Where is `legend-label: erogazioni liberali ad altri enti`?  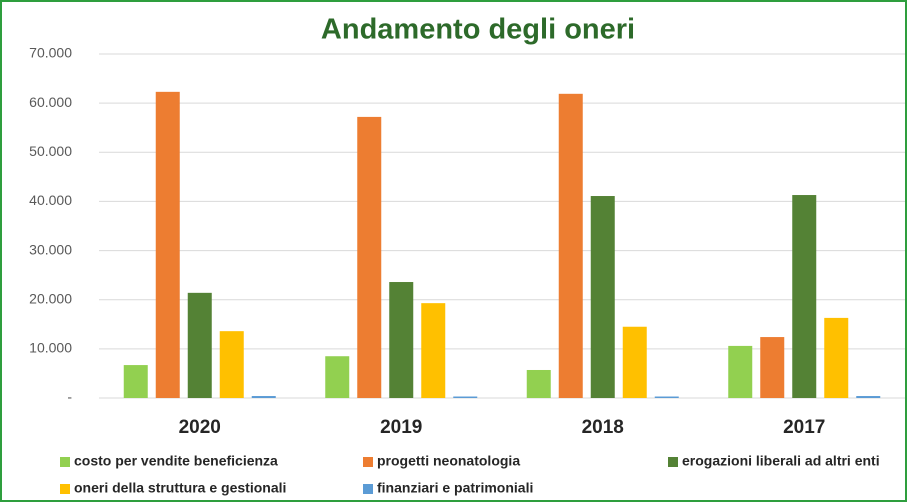 legend-label: erogazioni liberali ad altri enti is located at coordinates (781, 461).